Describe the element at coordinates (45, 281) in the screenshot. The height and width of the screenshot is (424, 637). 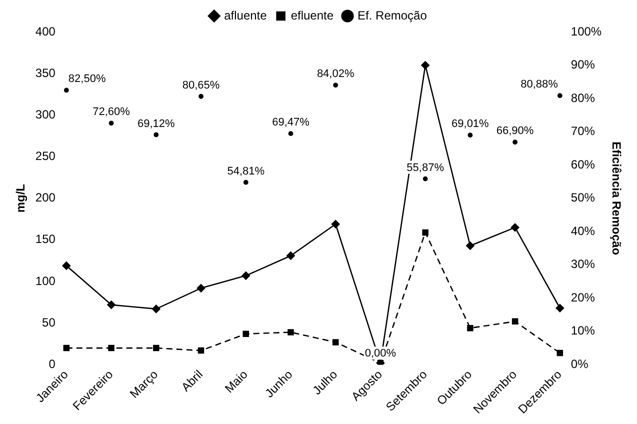
I see `y-tick-label: 100` at that location.